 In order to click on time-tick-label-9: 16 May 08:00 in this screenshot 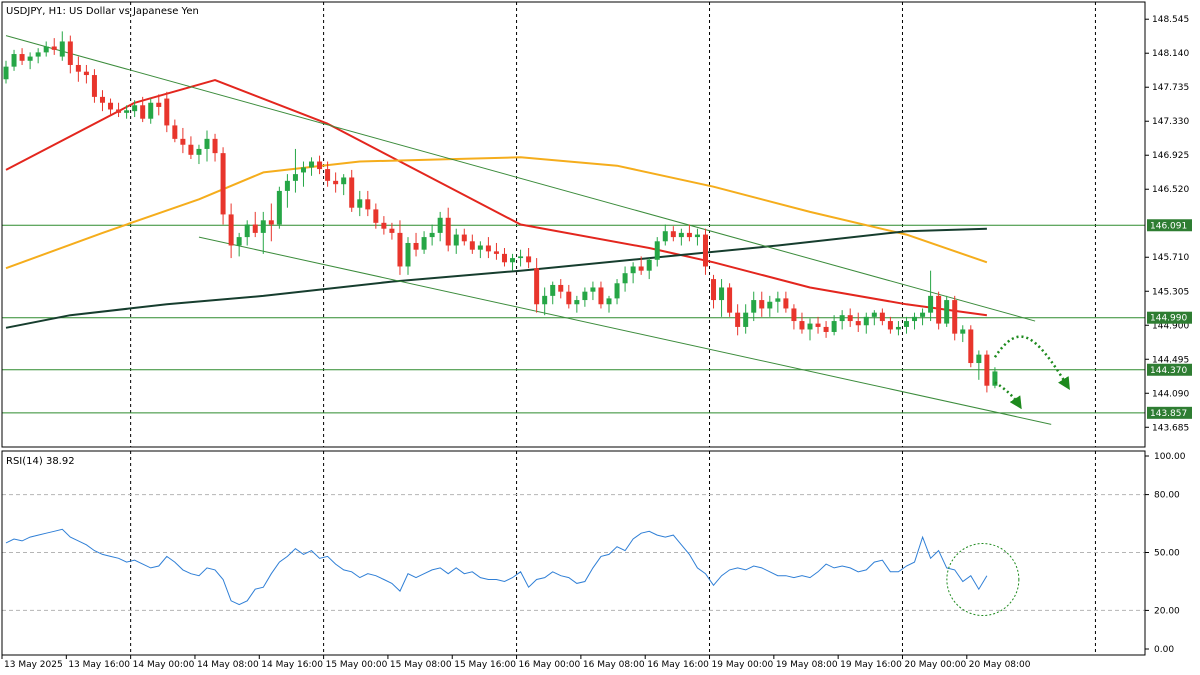, I will do `click(614, 665)`.